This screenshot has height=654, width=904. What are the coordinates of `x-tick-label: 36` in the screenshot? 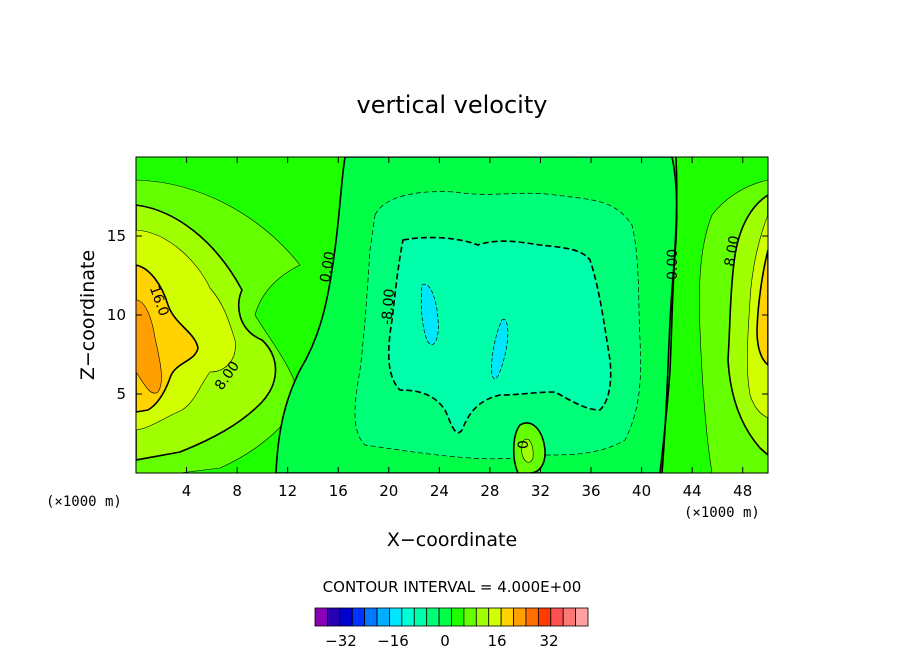 It's located at (590, 491).